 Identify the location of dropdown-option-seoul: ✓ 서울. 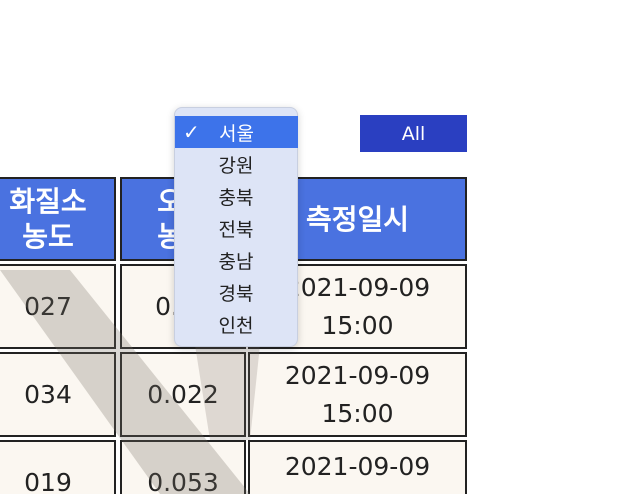
(236, 132).